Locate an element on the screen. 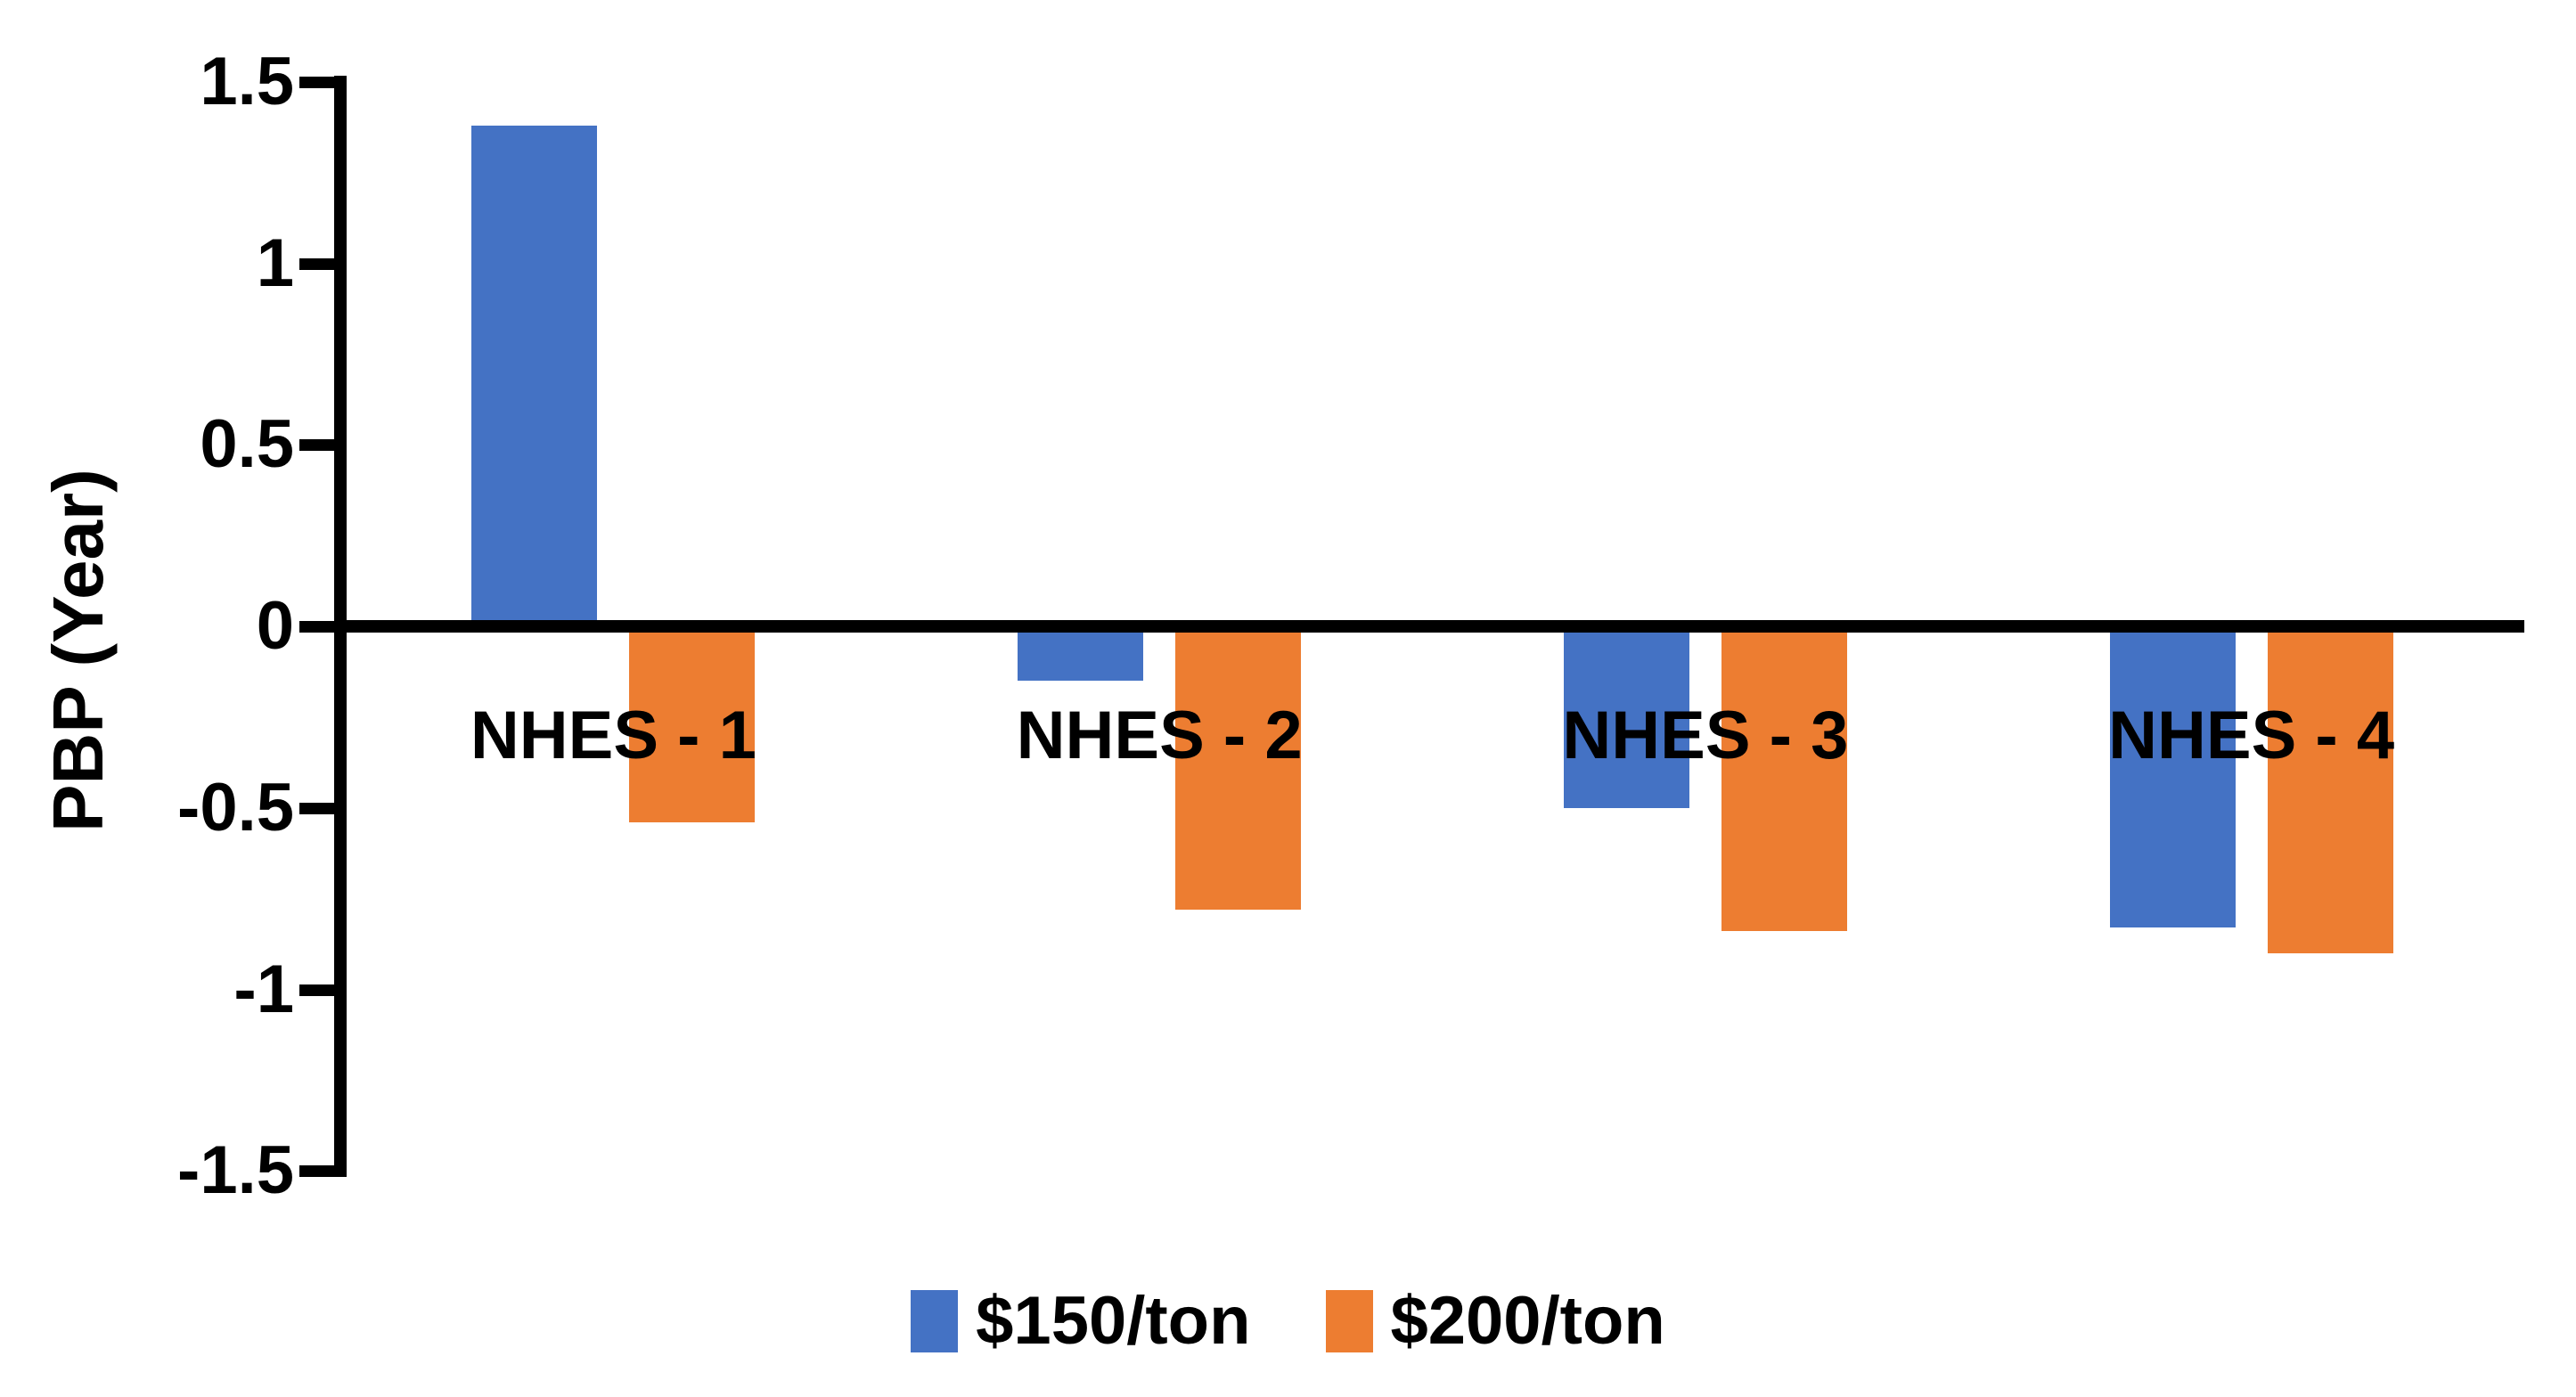  bar-series1-cat1 is located at coordinates (1238, 768).